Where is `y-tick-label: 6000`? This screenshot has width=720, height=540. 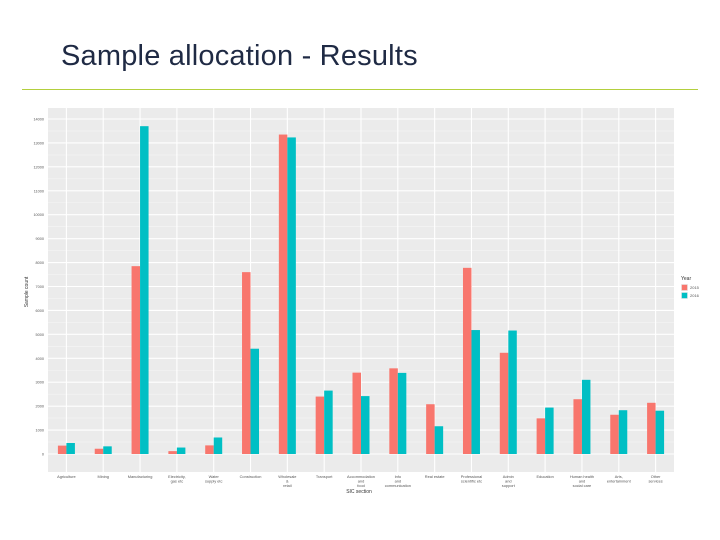
y-tick-label: 6000 is located at coordinates (40, 311).